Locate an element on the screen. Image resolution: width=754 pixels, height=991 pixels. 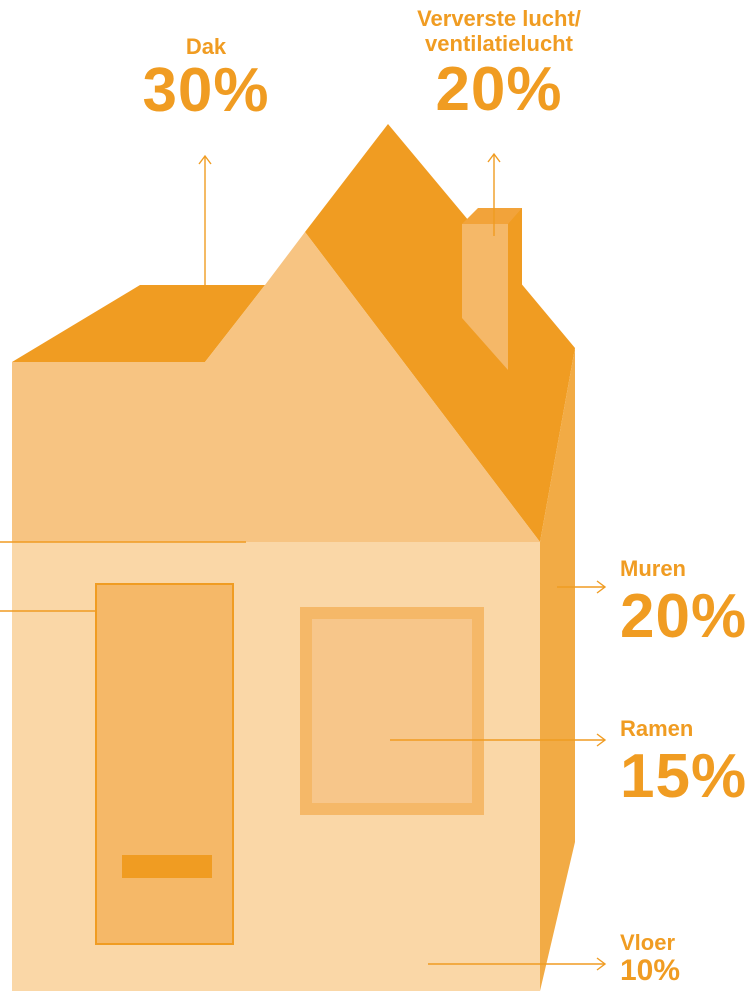
label-ventilatie-name-1: Ververste lucht/ is located at coordinates (499, 18).